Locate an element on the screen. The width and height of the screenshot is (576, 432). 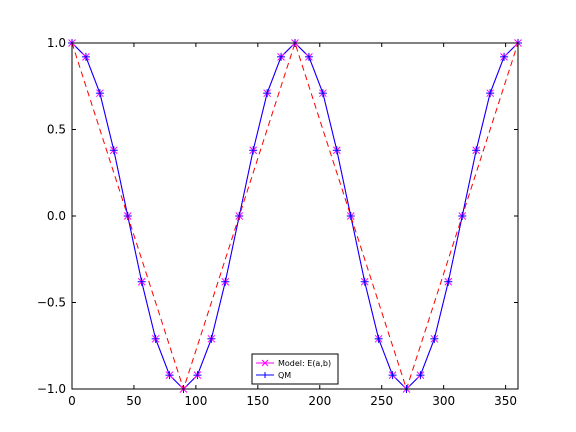
x-tick-label: 250 is located at coordinates (381, 401).